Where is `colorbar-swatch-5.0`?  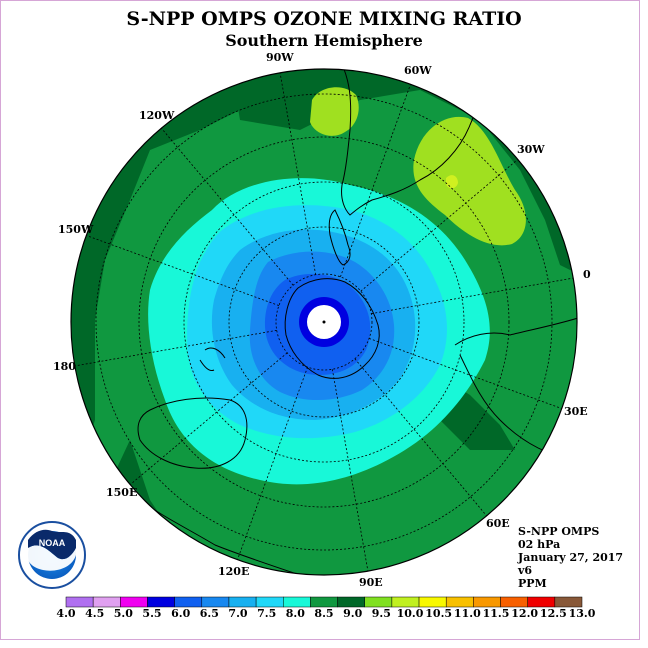
colorbar-swatch-5.0 is located at coordinates (134, 602).